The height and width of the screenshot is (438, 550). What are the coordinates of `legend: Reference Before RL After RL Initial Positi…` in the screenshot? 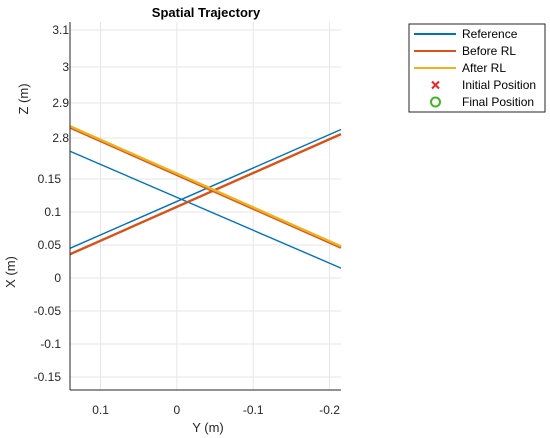 It's located at (477, 68).